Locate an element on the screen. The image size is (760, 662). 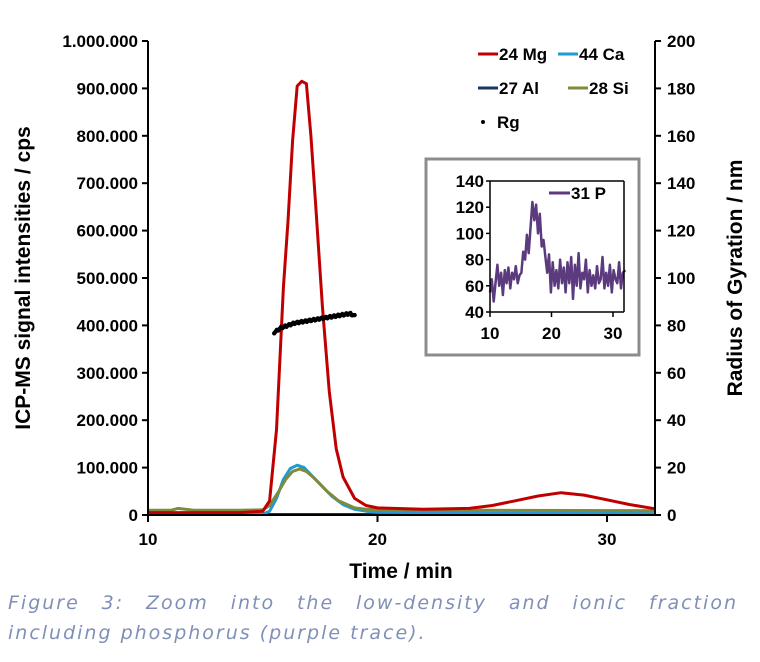
inset-legend-label: 31 P is located at coordinates (588, 193).